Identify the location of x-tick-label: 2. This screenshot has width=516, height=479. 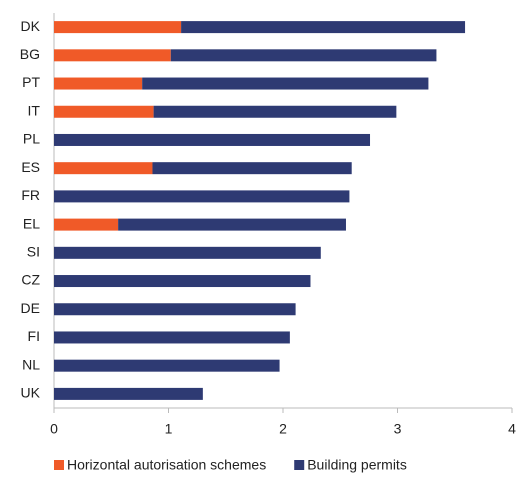
(283, 429).